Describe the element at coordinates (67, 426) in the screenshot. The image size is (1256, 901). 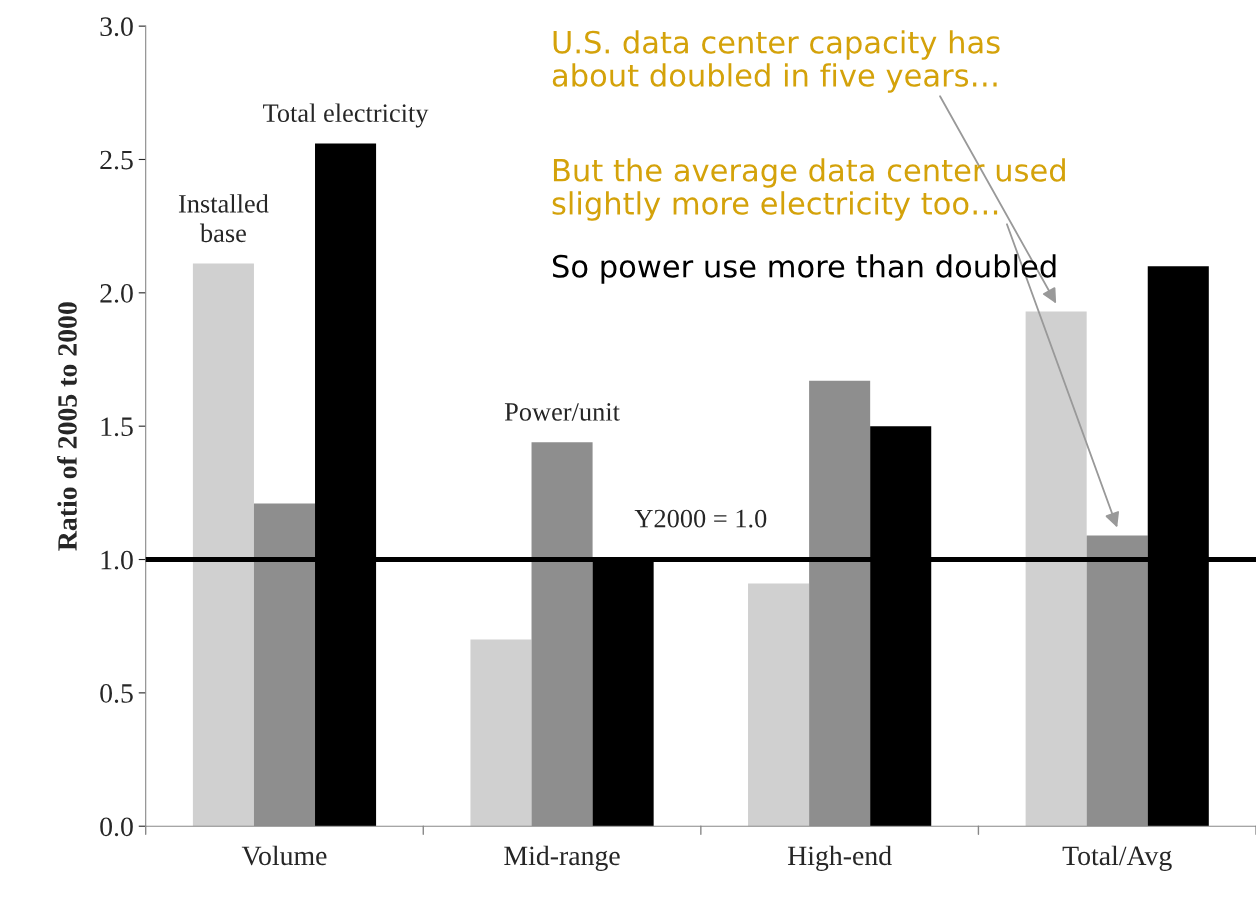
I see `y-axis-title: Ratio of 2005 to 2000` at that location.